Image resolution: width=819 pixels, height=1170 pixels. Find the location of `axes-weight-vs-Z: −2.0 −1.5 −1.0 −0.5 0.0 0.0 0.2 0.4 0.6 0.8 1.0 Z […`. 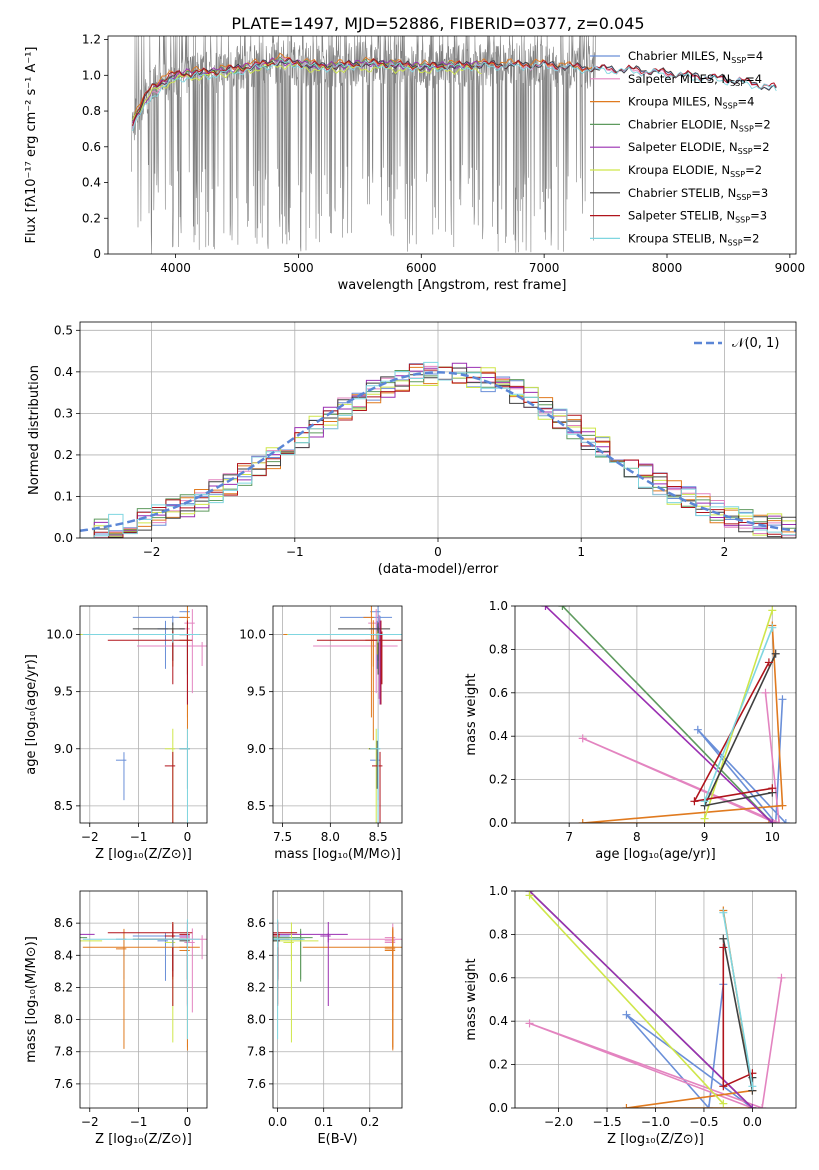

axes-weight-vs-Z: −2.0 −1.5 −1.0 −0.5 0.0 0.0 0.2 0.4 0.6 0.8 1.0 Z [… is located at coordinates (630, 1015).